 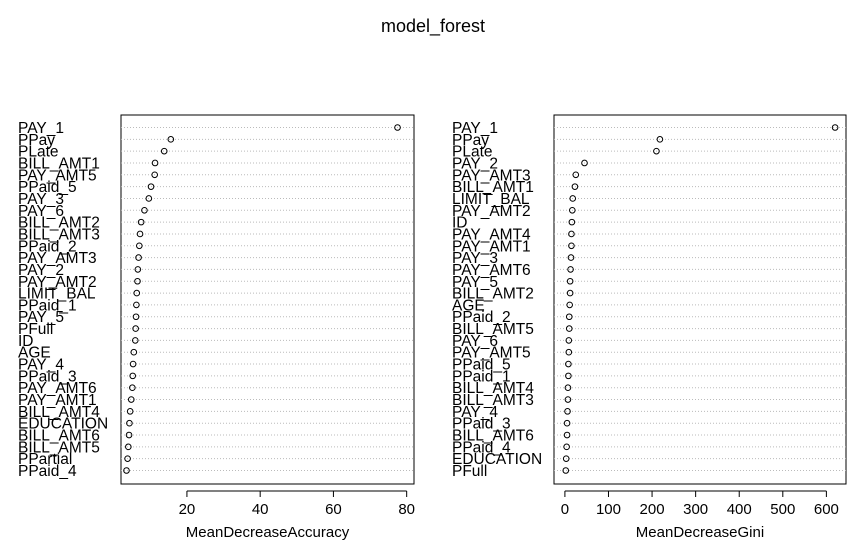 I want to click on x-tick-label: 300, so click(x=695, y=509).